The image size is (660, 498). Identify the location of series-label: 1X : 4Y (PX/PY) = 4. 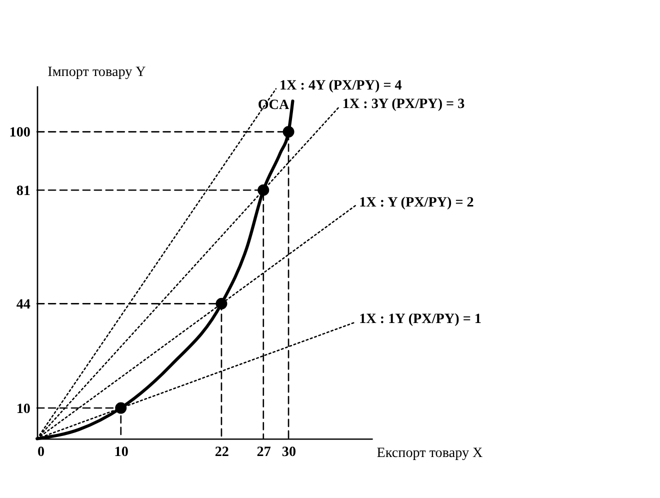
(340, 86).